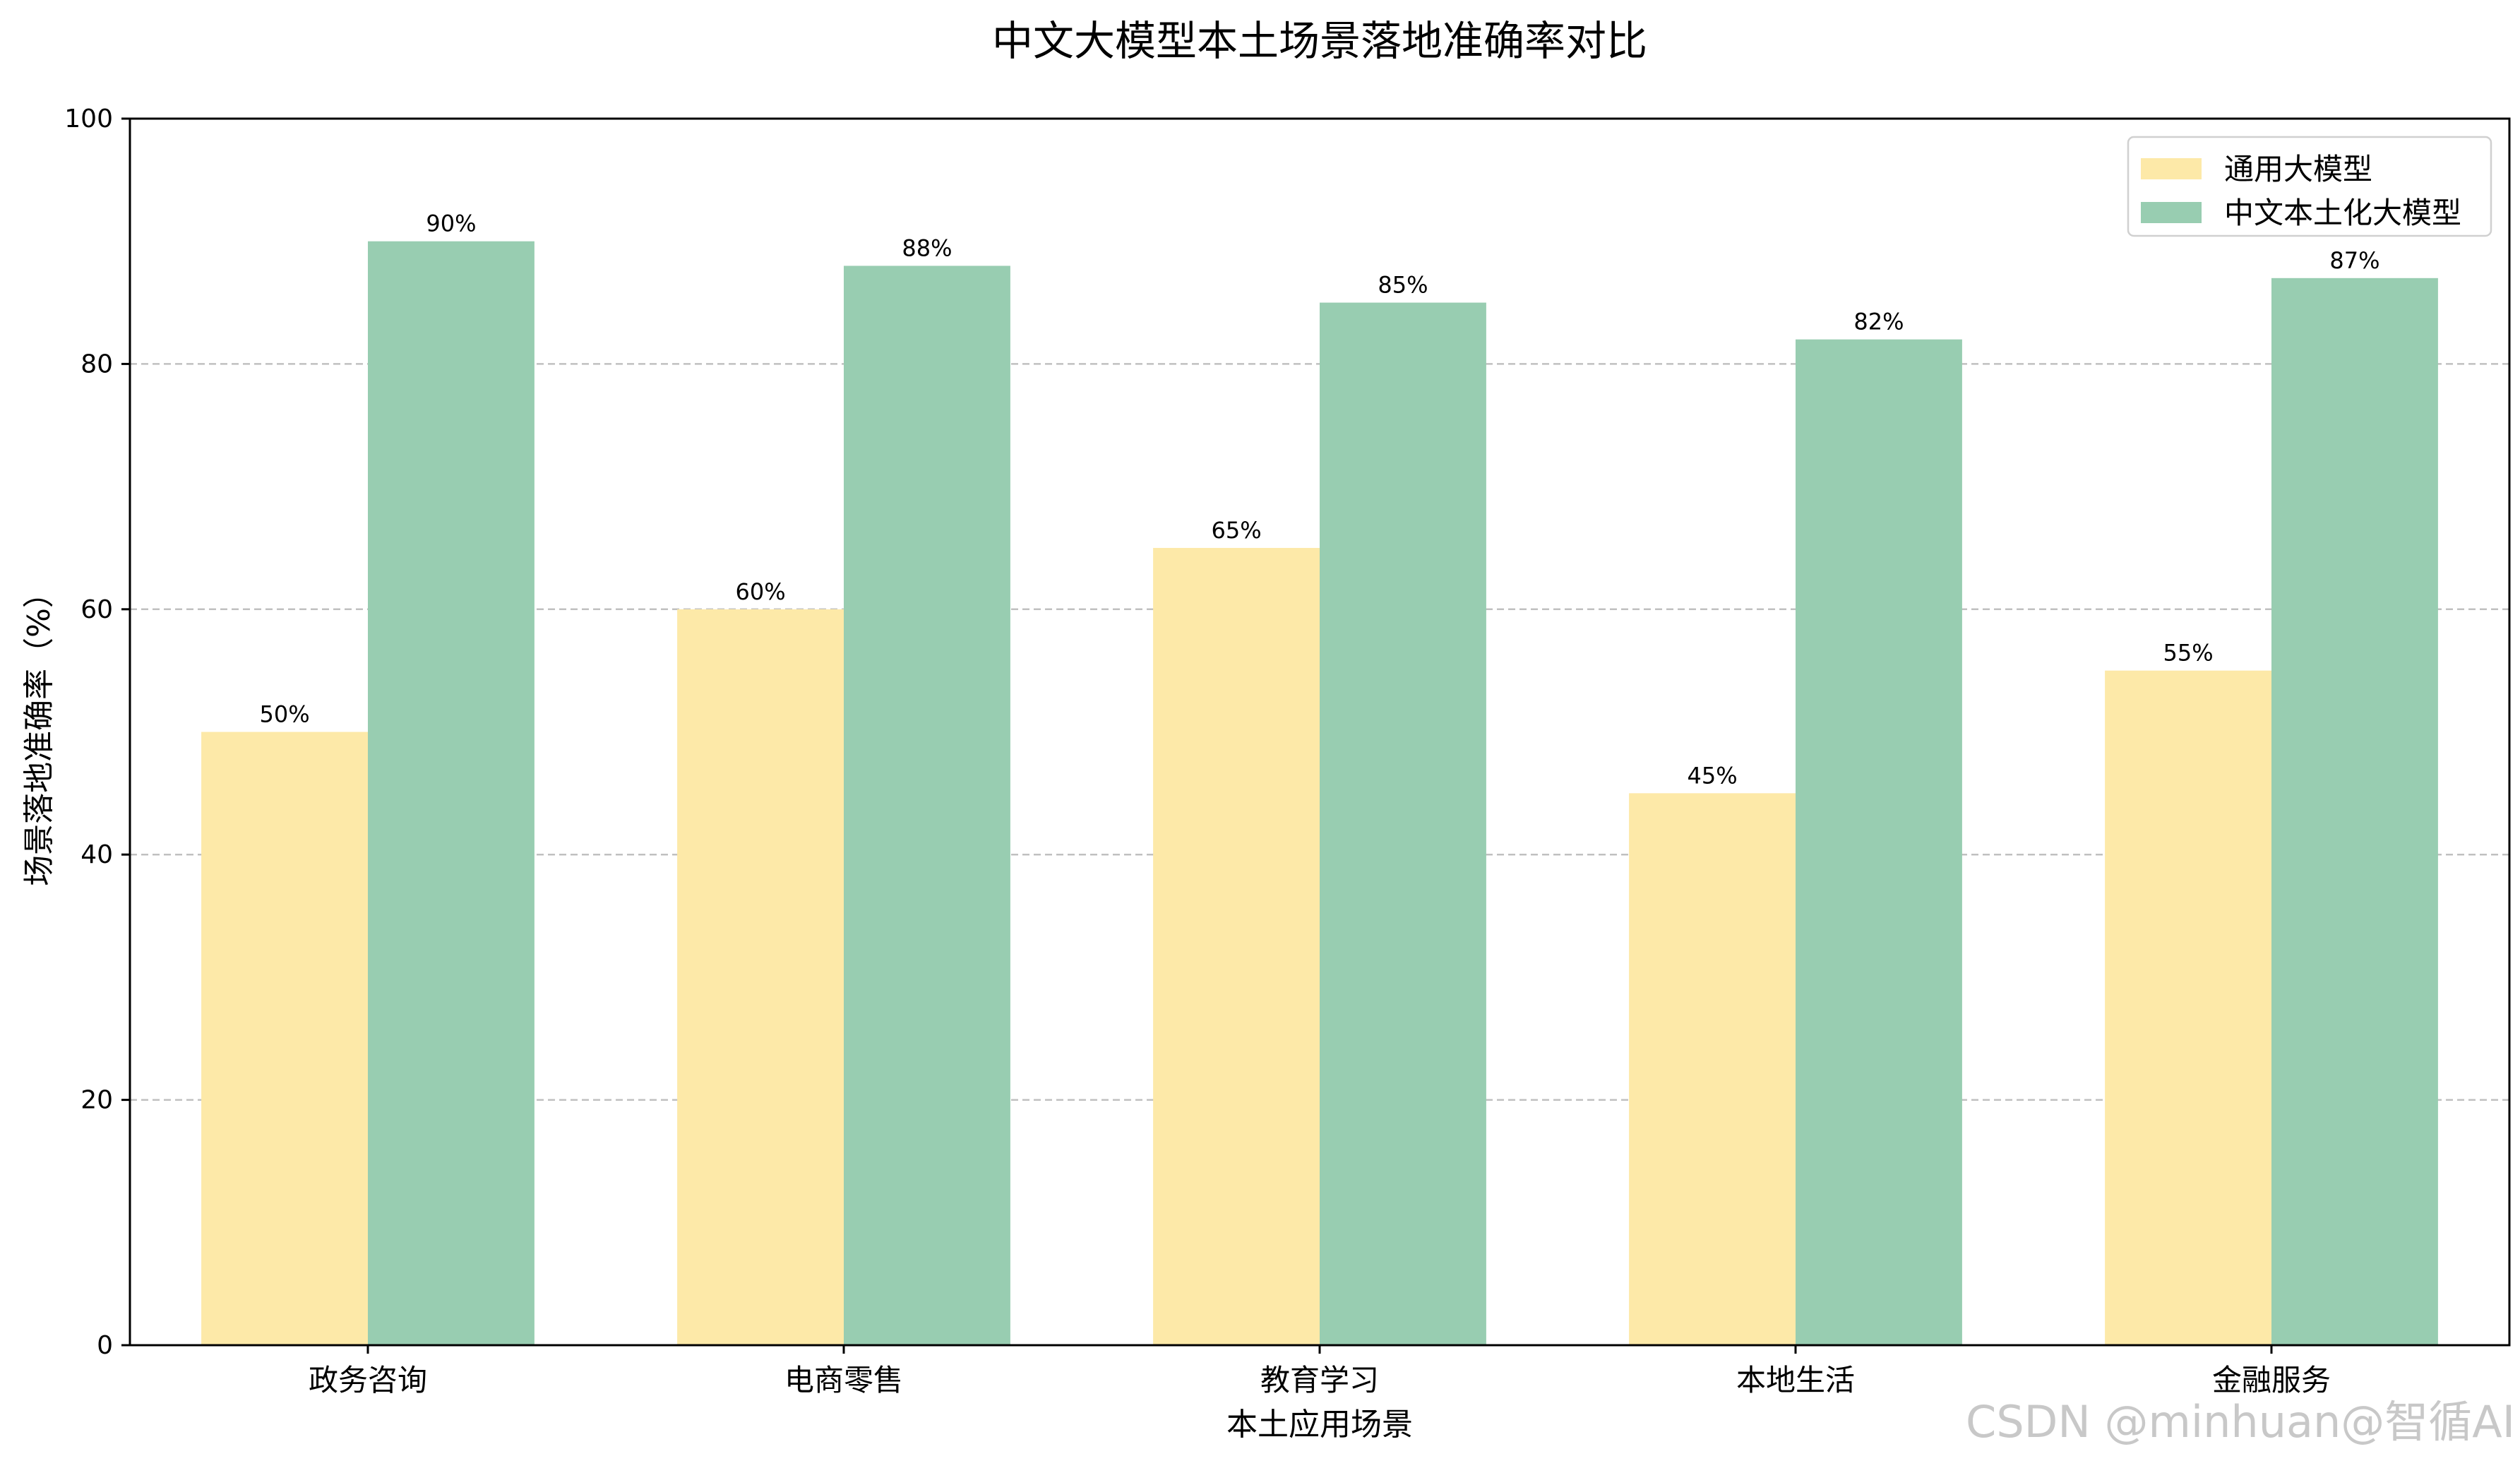 The width and height of the screenshot is (2520, 1461). I want to click on bar-value-label: 65%, so click(1236, 530).